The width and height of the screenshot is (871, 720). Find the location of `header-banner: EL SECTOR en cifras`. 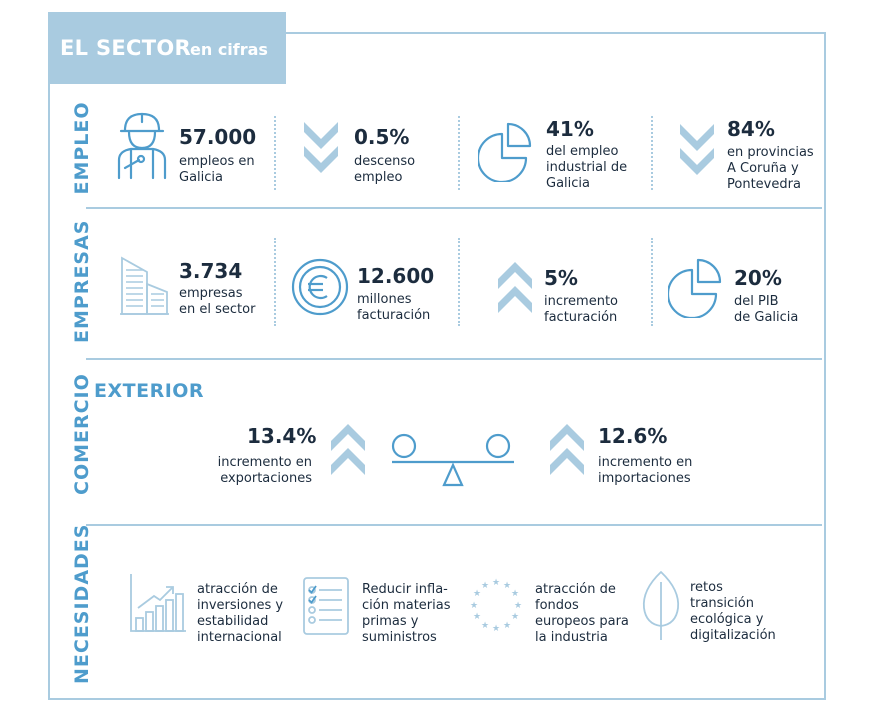

header-banner: EL SECTOR en cifras is located at coordinates (167, 48).